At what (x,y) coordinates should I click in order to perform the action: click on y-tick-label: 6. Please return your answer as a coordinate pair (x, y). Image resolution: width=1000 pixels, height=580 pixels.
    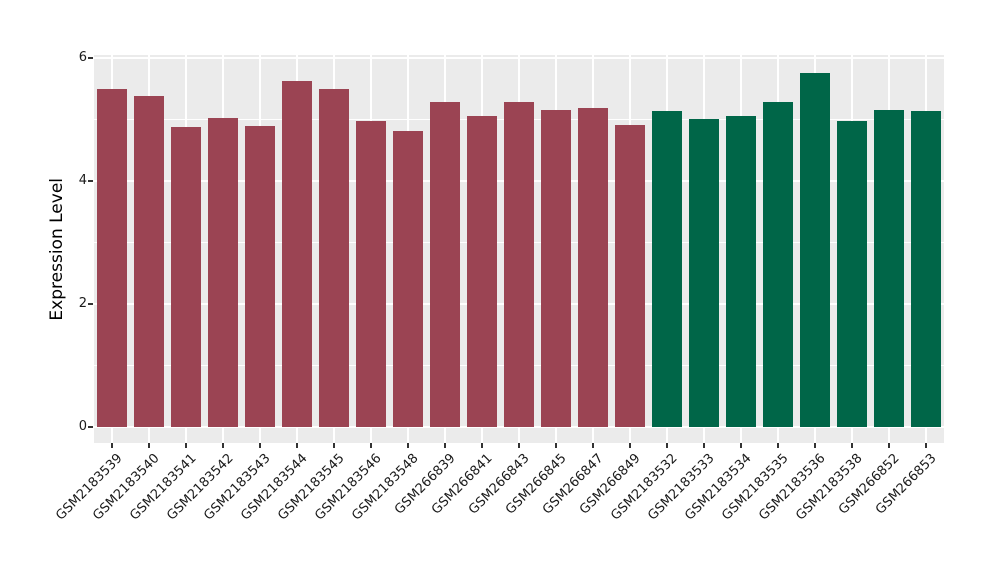
    Looking at the image, I should click on (82, 57).